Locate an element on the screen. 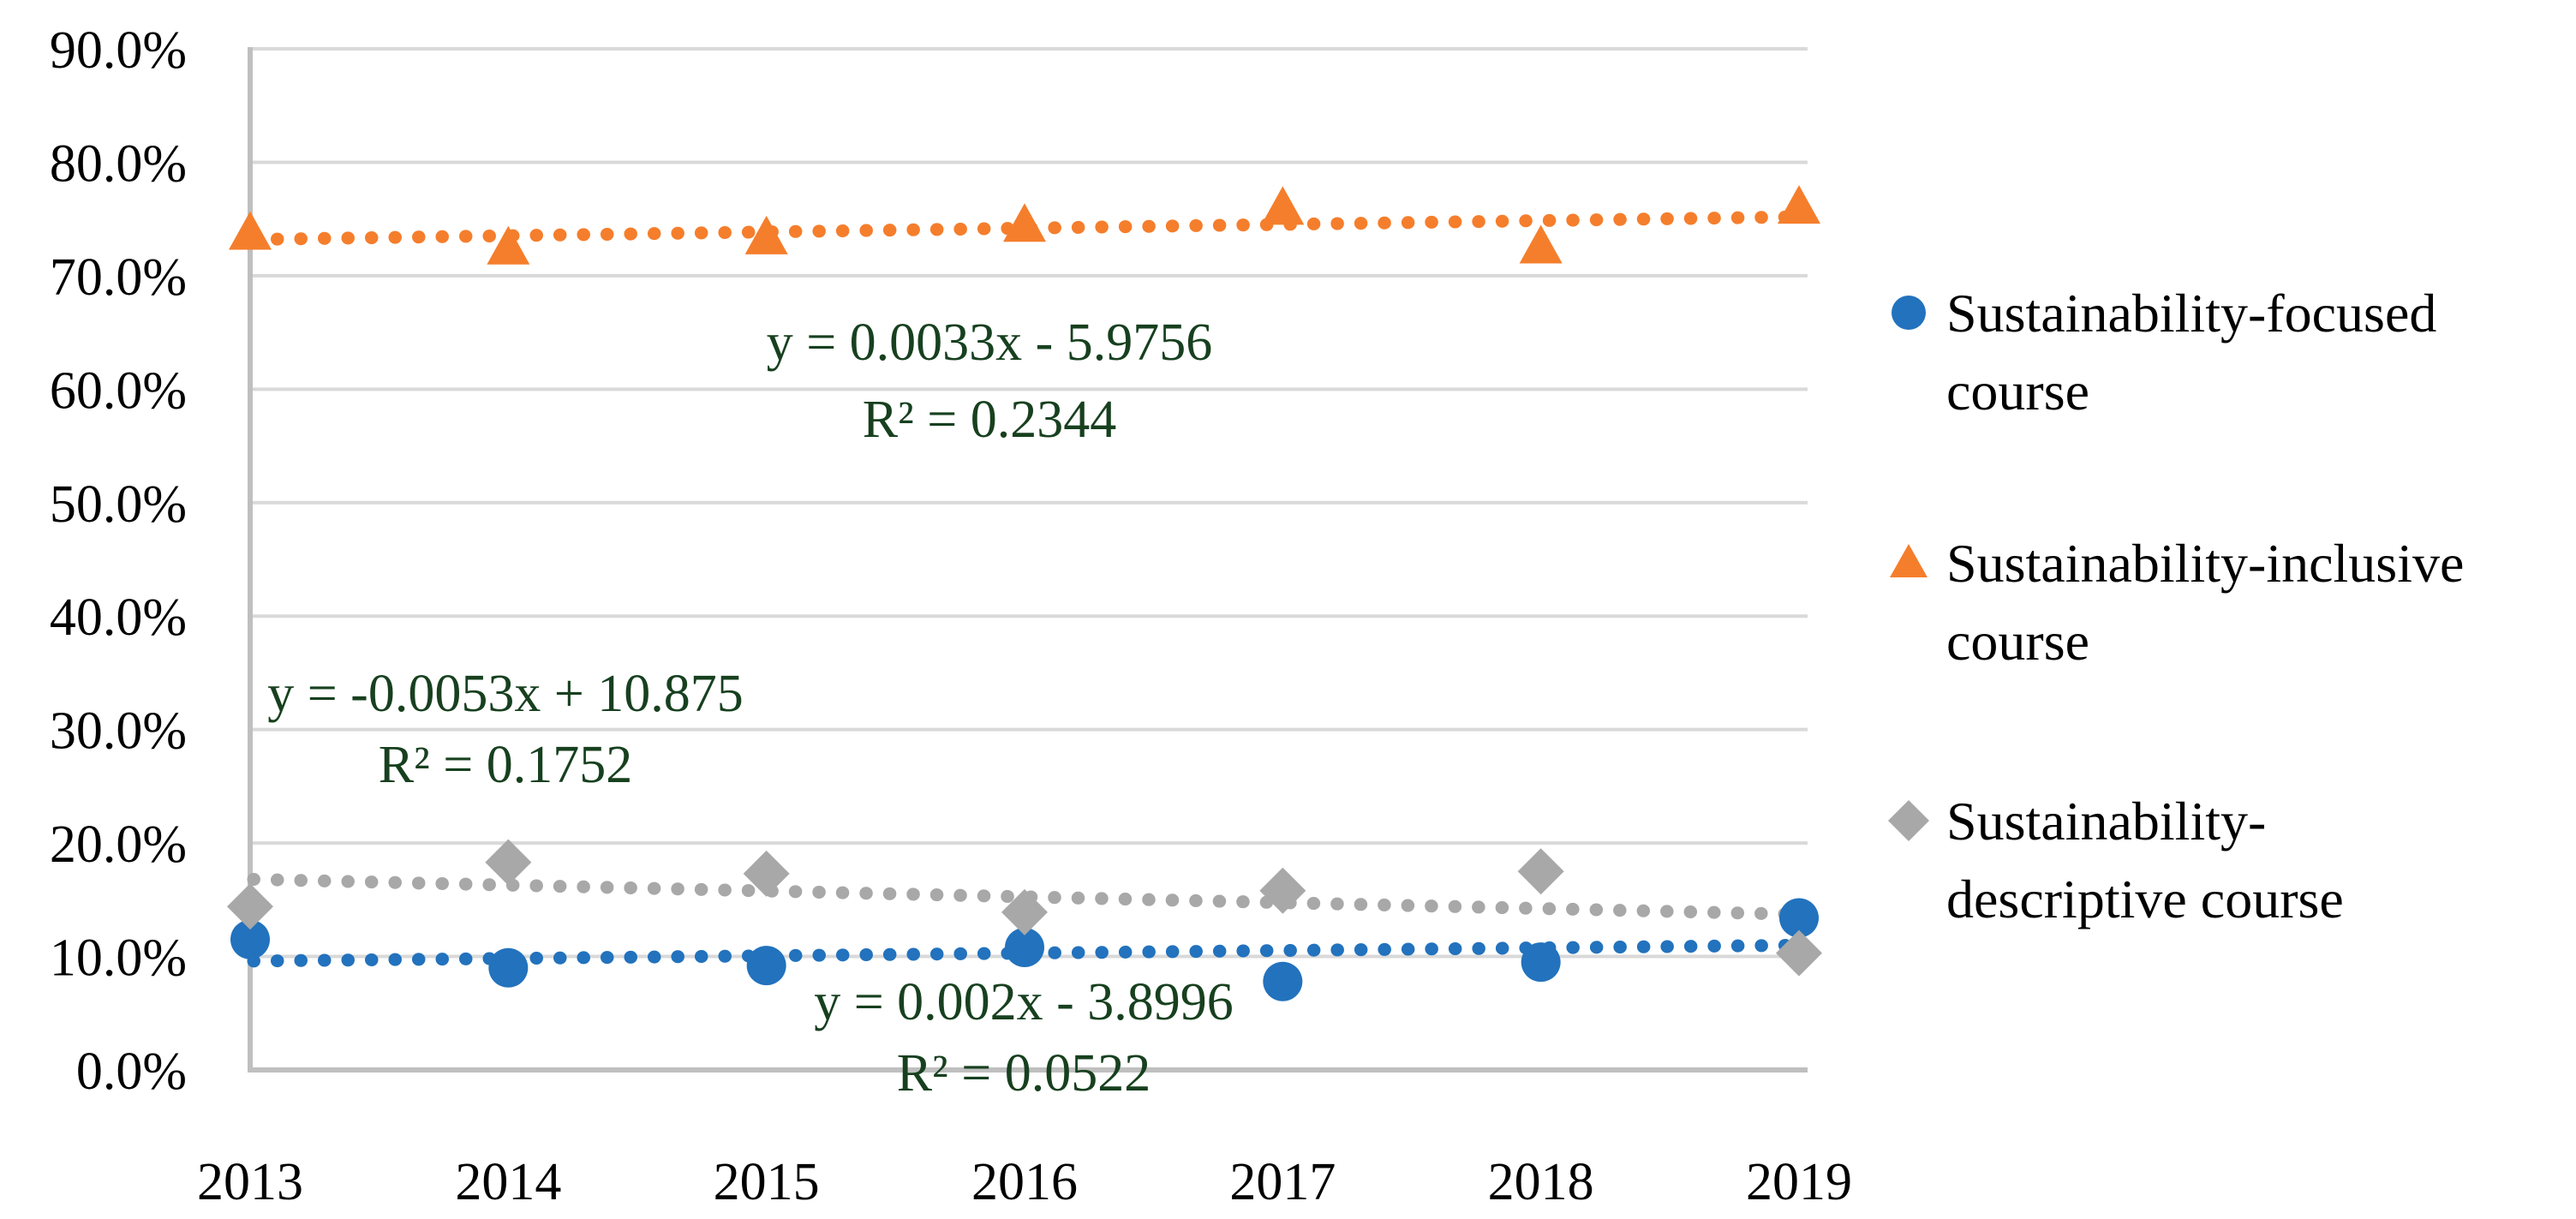 This screenshot has width=2576, height=1219. legend-marker-circle is located at coordinates (1909, 313).